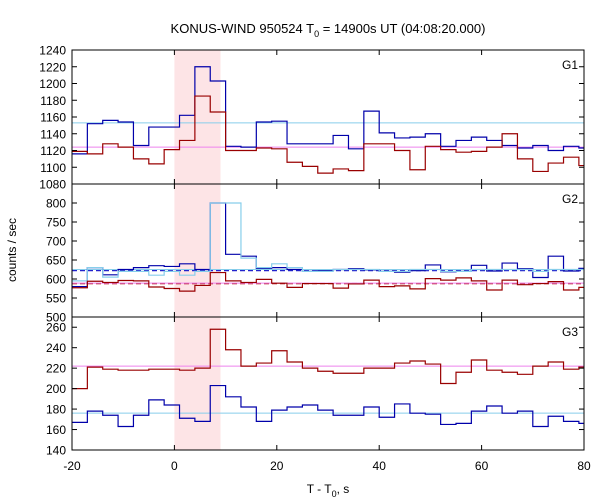 Image resolution: width=600 pixels, height=500 pixels. What do you see at coordinates (570, 65) in the screenshot?
I see `panel-label: G1` at bounding box center [570, 65].